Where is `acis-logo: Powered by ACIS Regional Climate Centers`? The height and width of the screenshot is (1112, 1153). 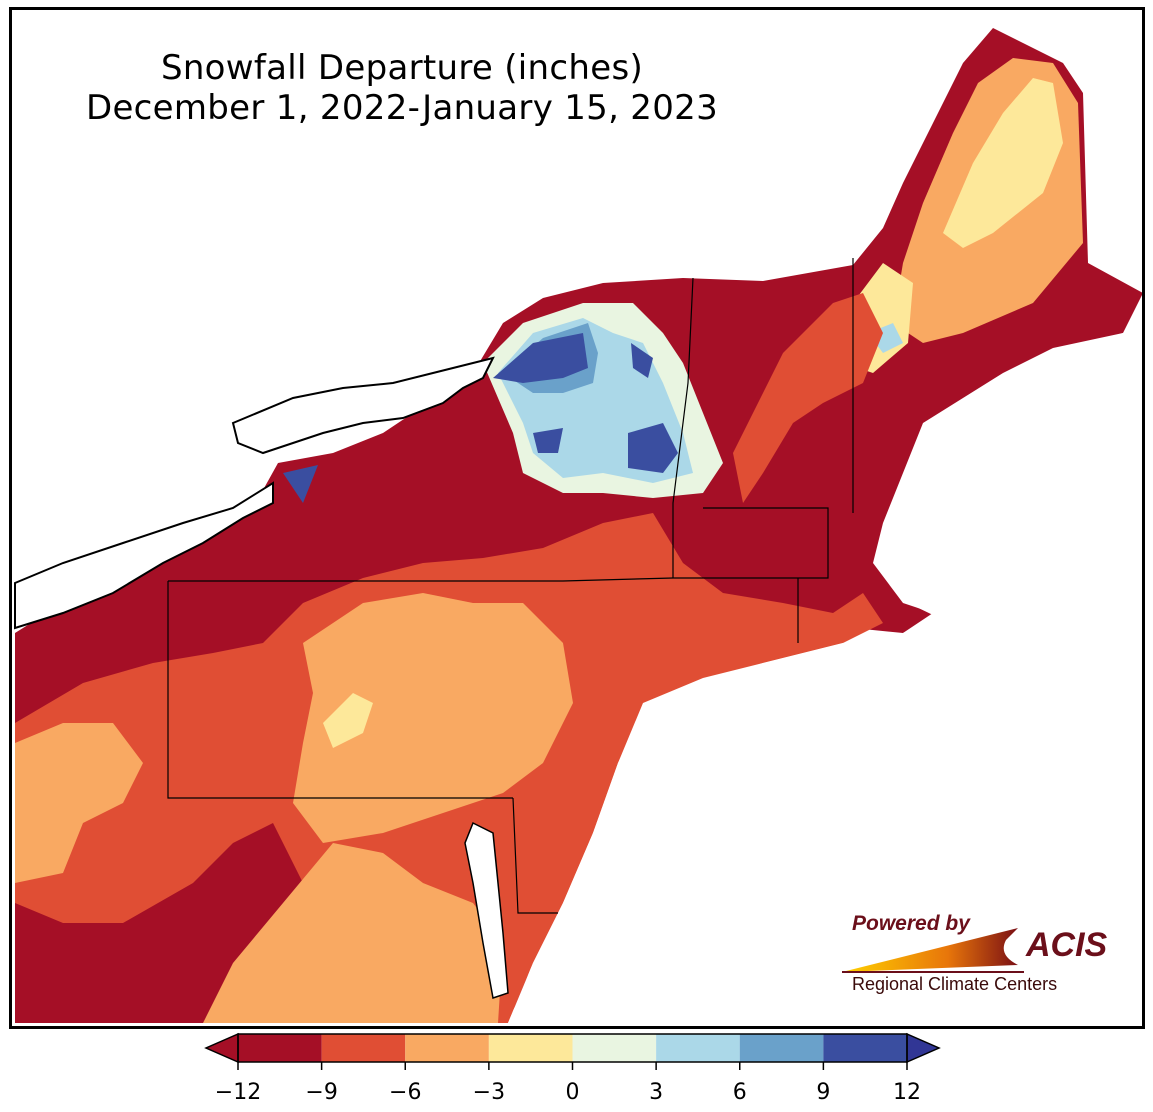
acis-logo: Powered by ACIS Regional Climate Centers is located at coordinates (983, 957).